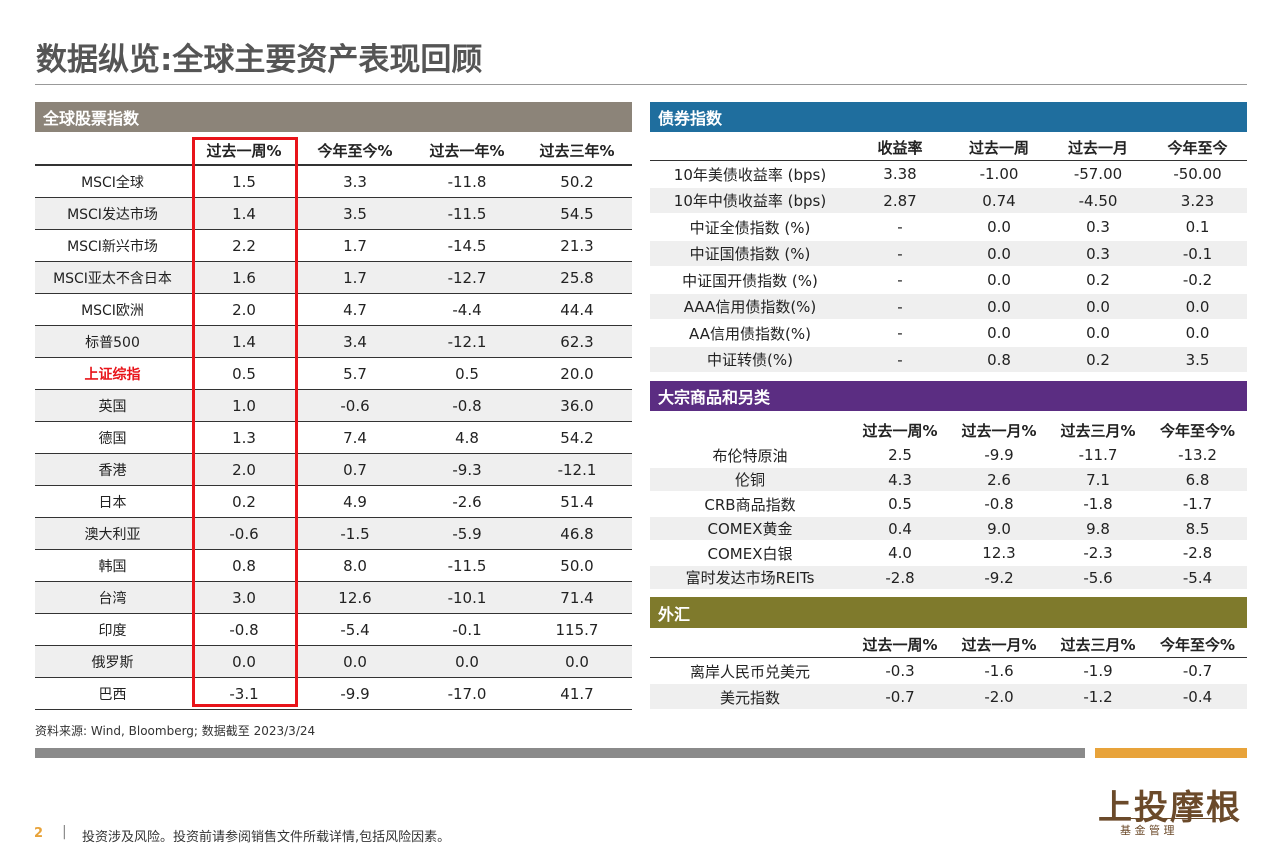 This screenshot has width=1273, height=860. What do you see at coordinates (900, 455) in the screenshot?
I see `table-cell: 2.5` at bounding box center [900, 455].